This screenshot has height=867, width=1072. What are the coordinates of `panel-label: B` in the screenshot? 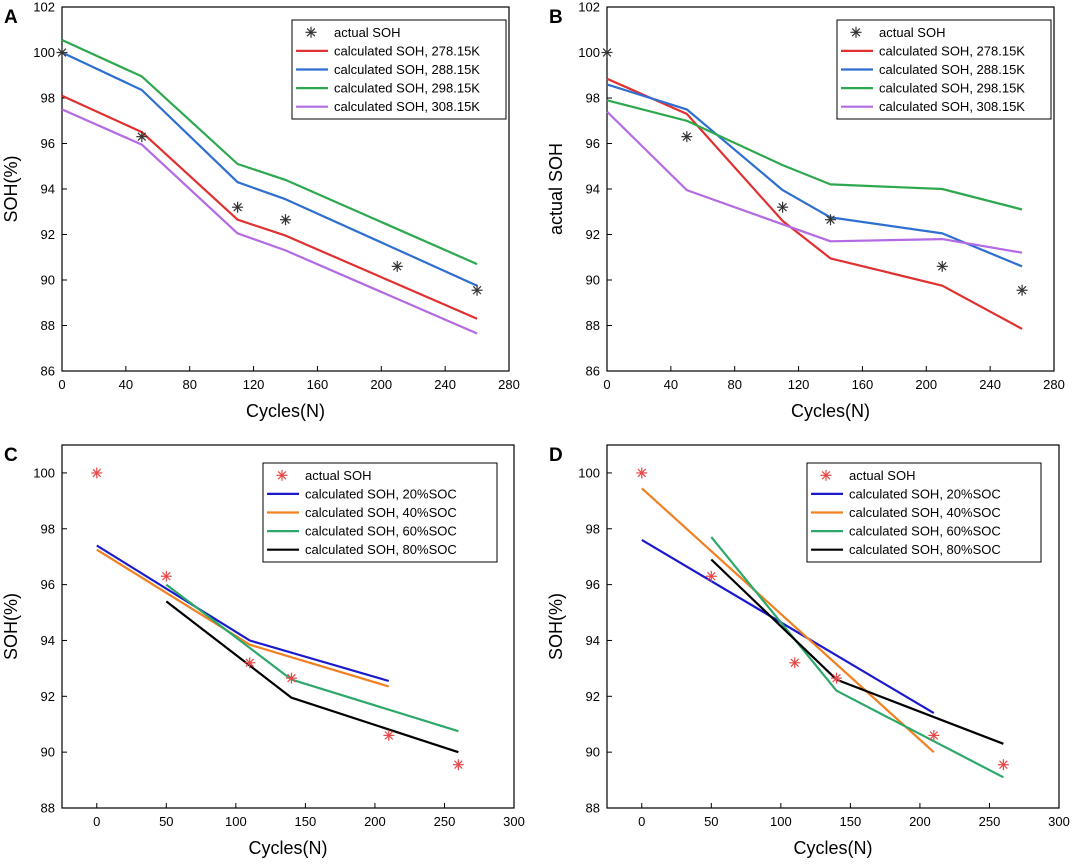 It's located at (556, 17).